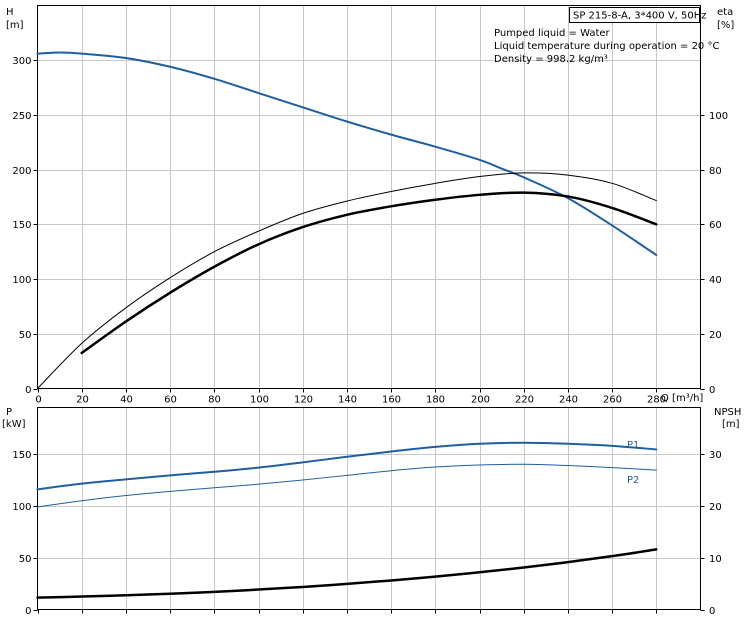 The image size is (754, 626). Describe the element at coordinates (21, 507) in the screenshot. I see `bottom-left-tick-label: 100` at that location.